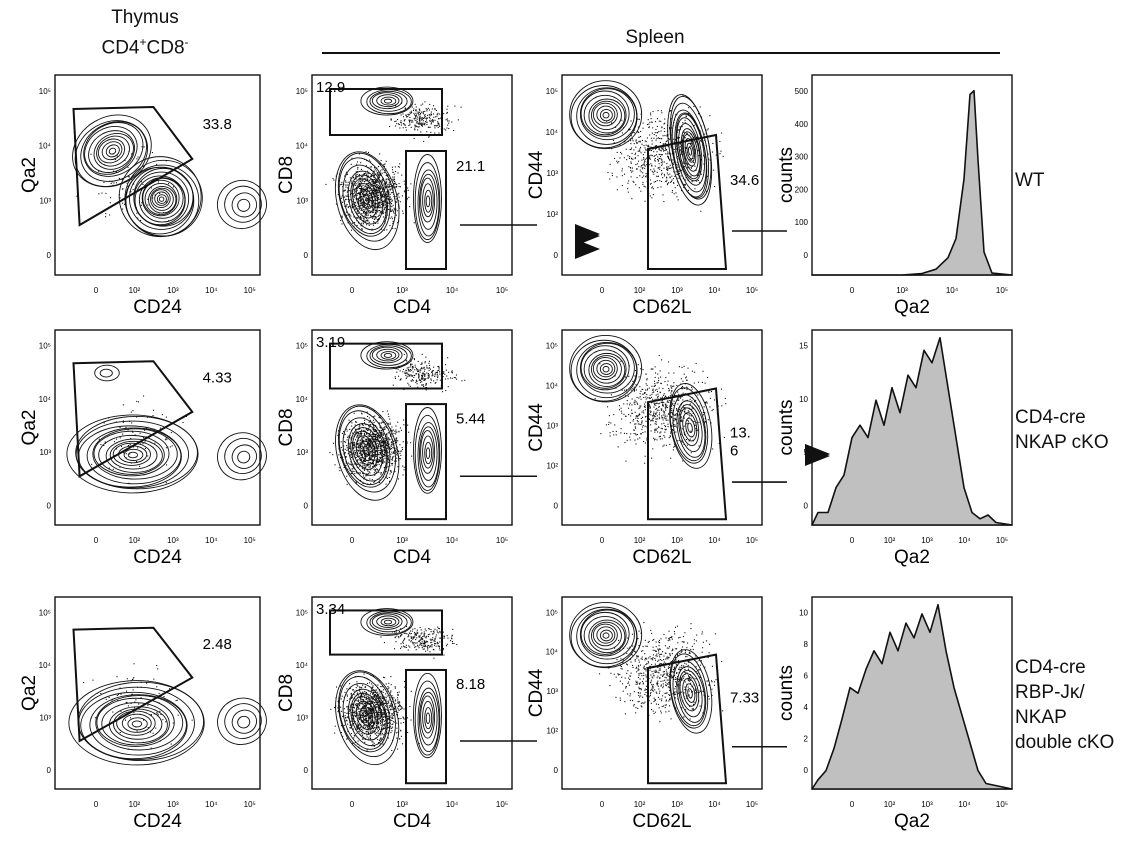  Describe the element at coordinates (655, 37) in the screenshot. I see `spleen-header: Spleen` at that location.